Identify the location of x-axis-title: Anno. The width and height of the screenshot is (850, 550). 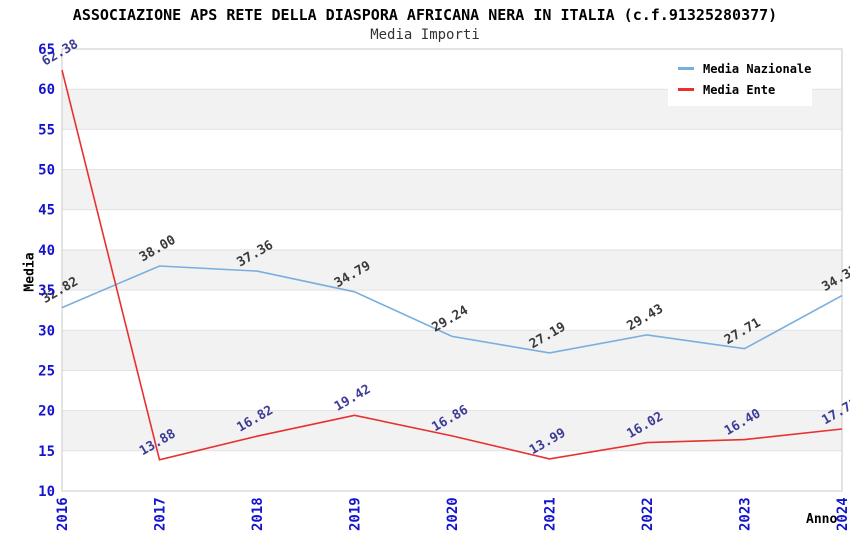
(822, 519).